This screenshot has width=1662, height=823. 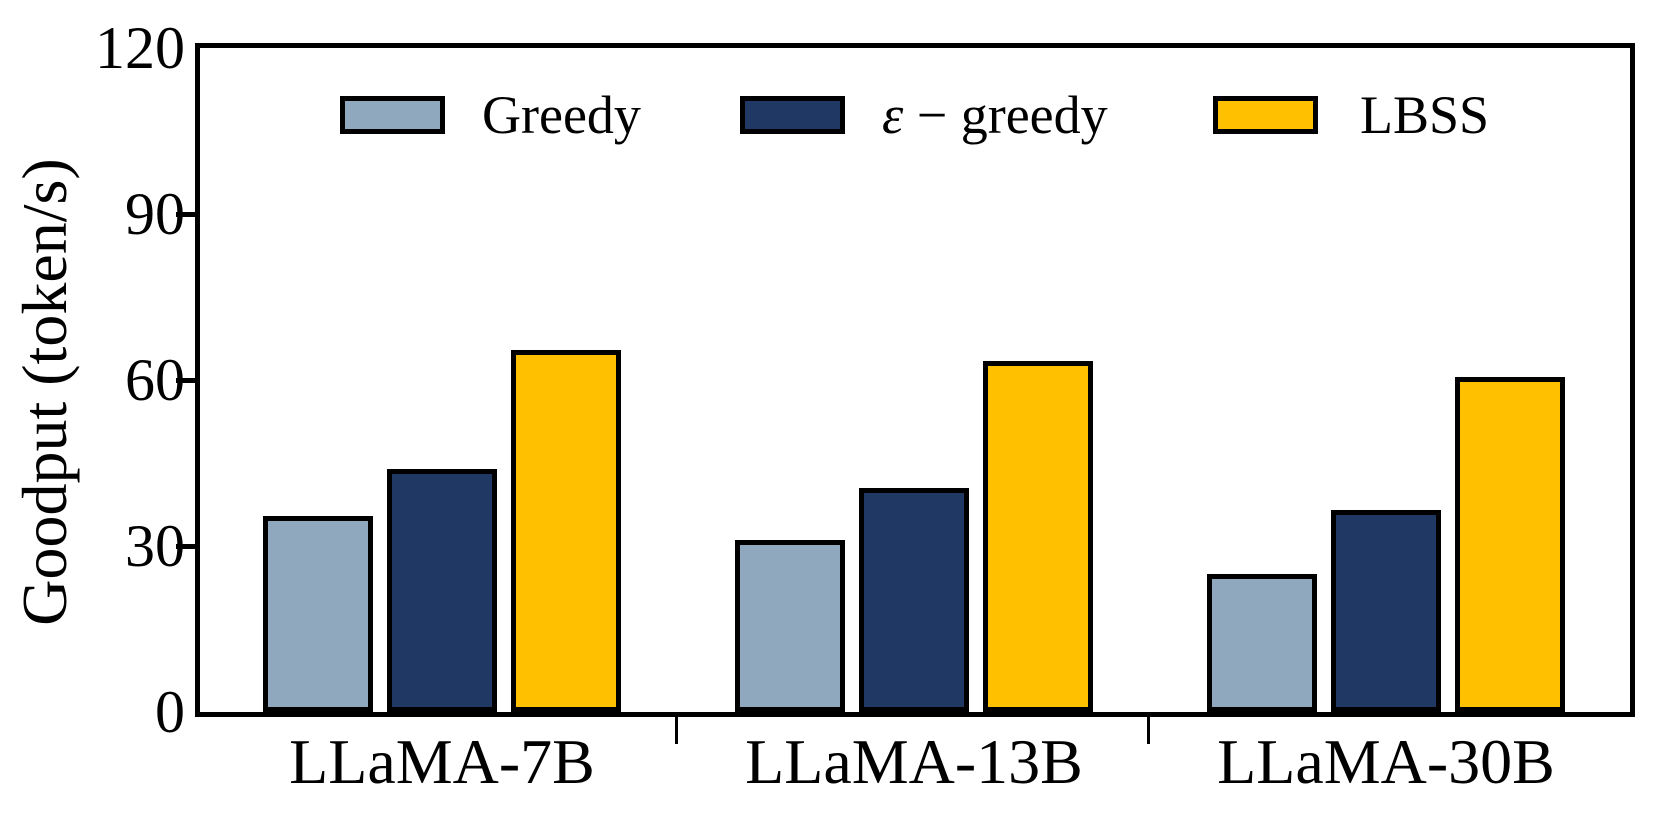 What do you see at coordinates (318, 614) in the screenshot?
I see `bar-LLaMA-7B-Greedy` at bounding box center [318, 614].